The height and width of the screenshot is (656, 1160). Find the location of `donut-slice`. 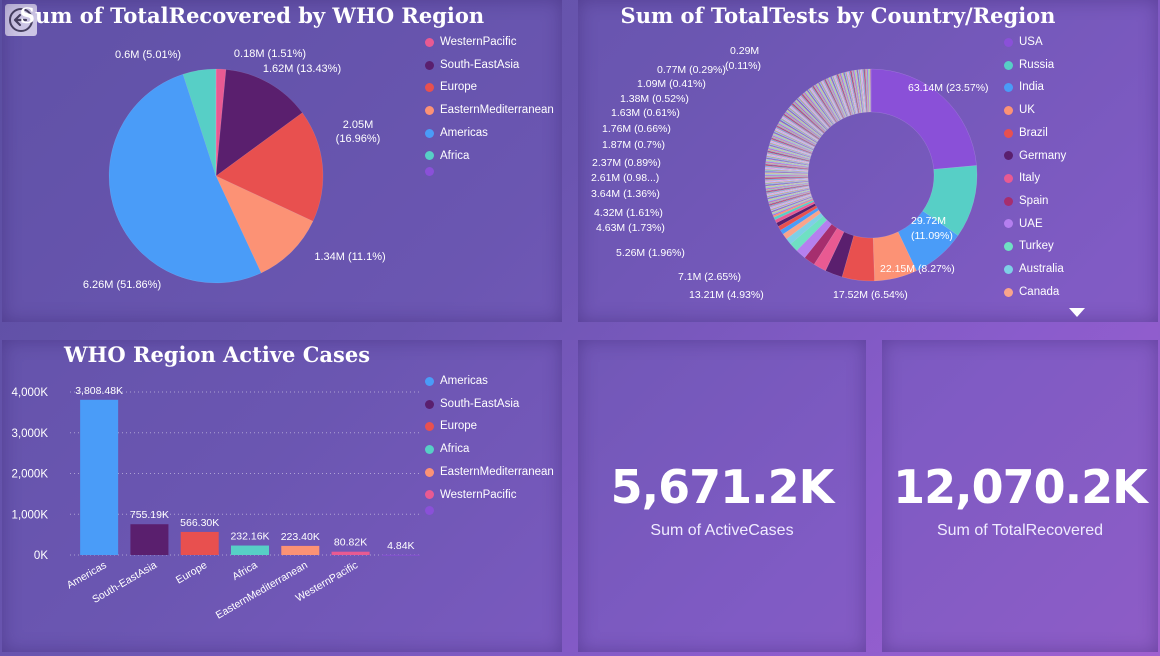

donut-slice is located at coordinates (870, 90).